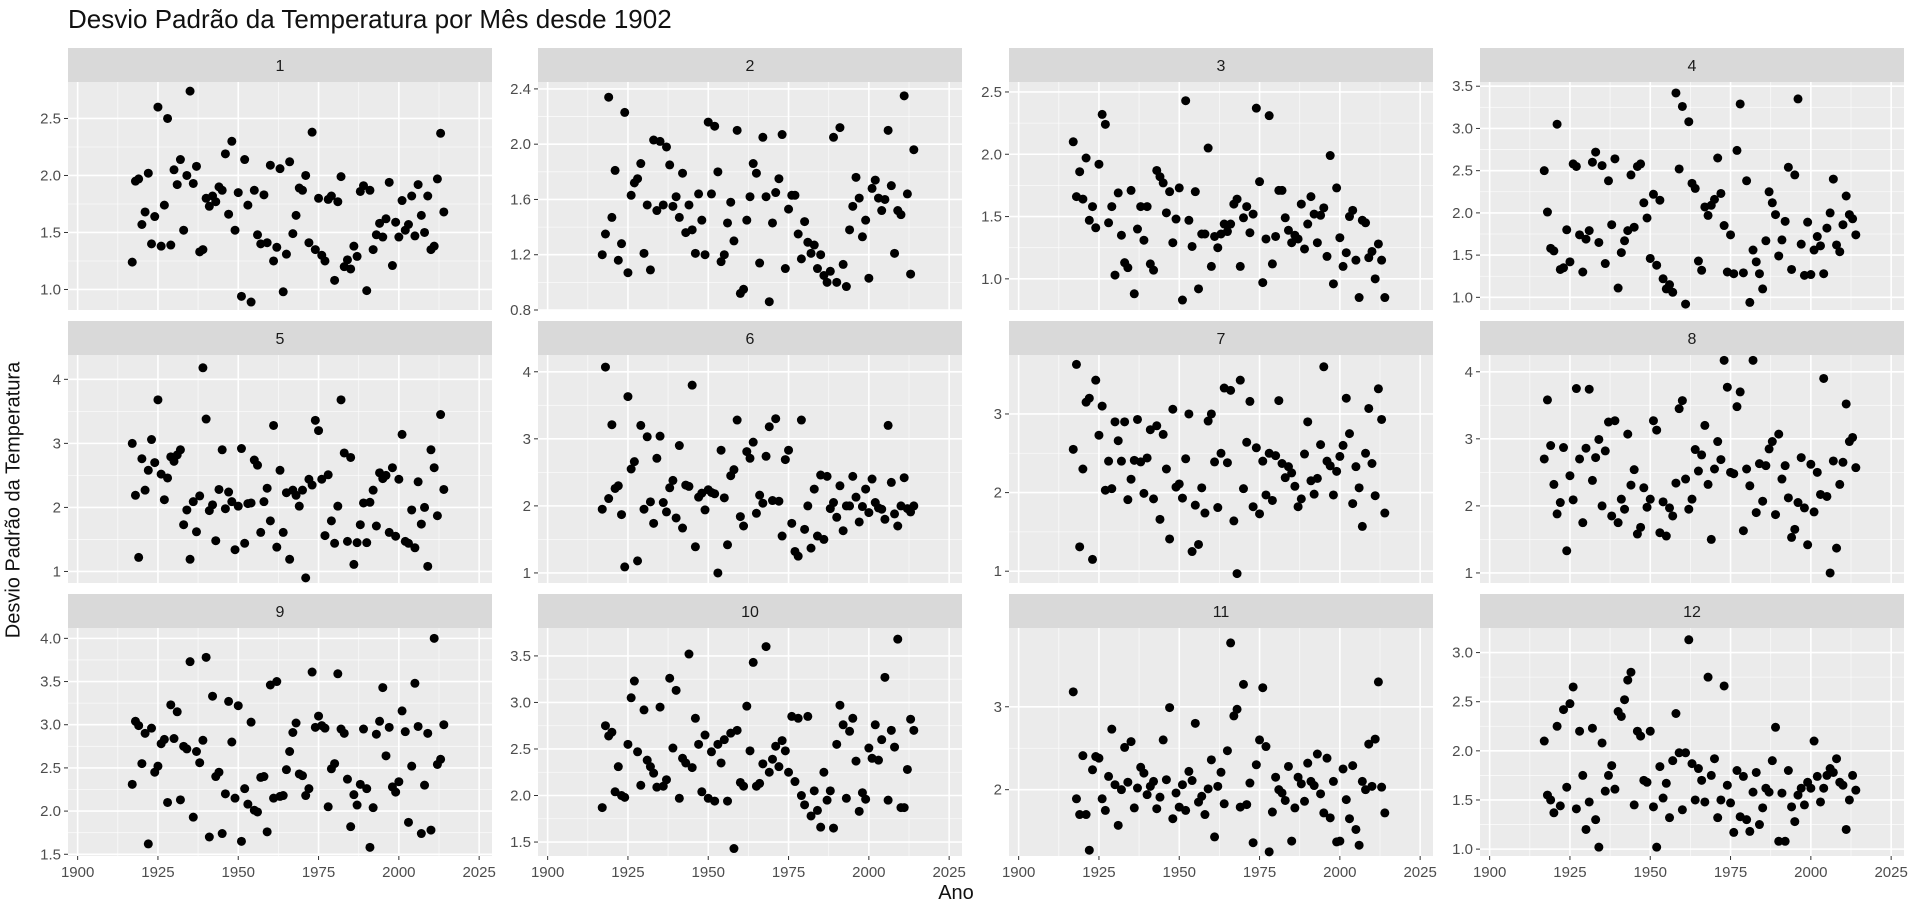 The height and width of the screenshot is (905, 1912). Describe the element at coordinates (1692, 196) in the screenshot. I see `panel-background` at that location.